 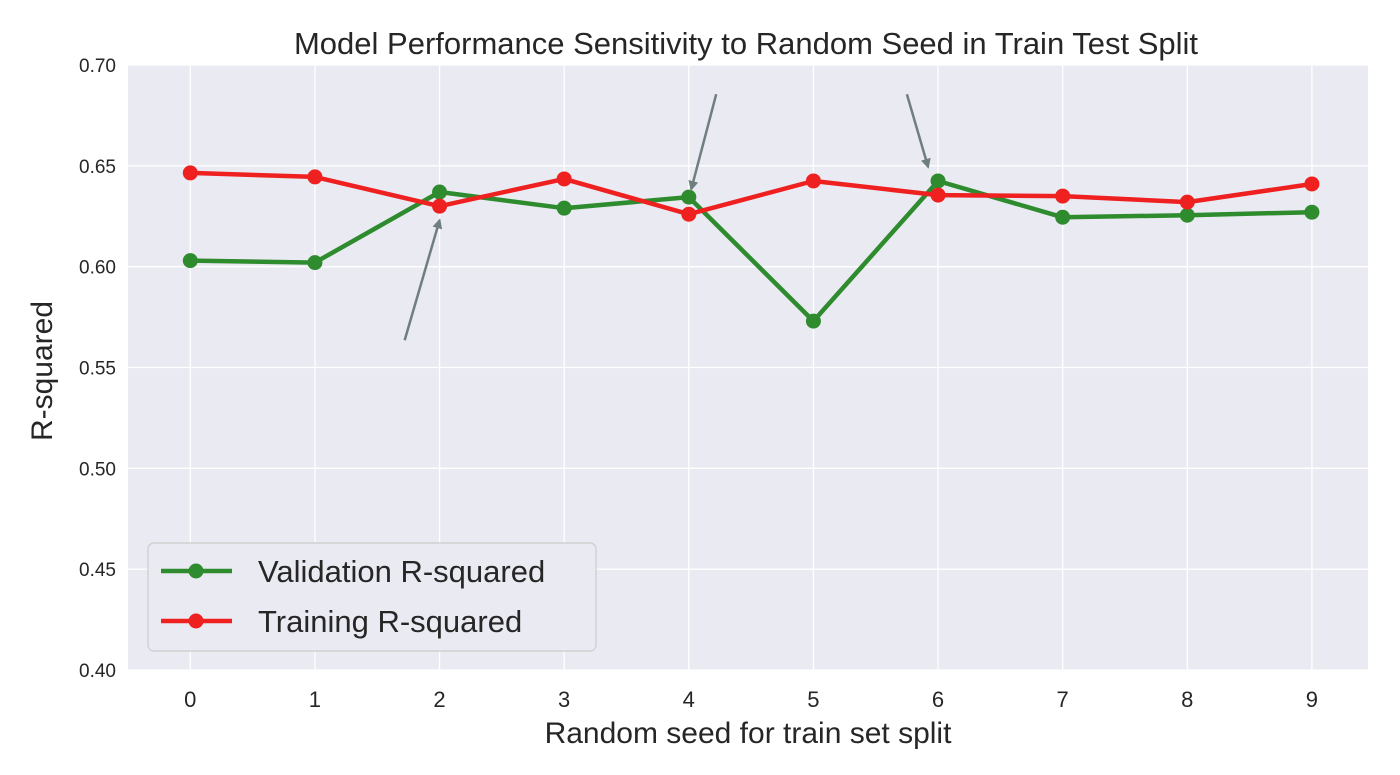 What do you see at coordinates (97, 570) in the screenshot?
I see `y-tick-label: 0.45` at bounding box center [97, 570].